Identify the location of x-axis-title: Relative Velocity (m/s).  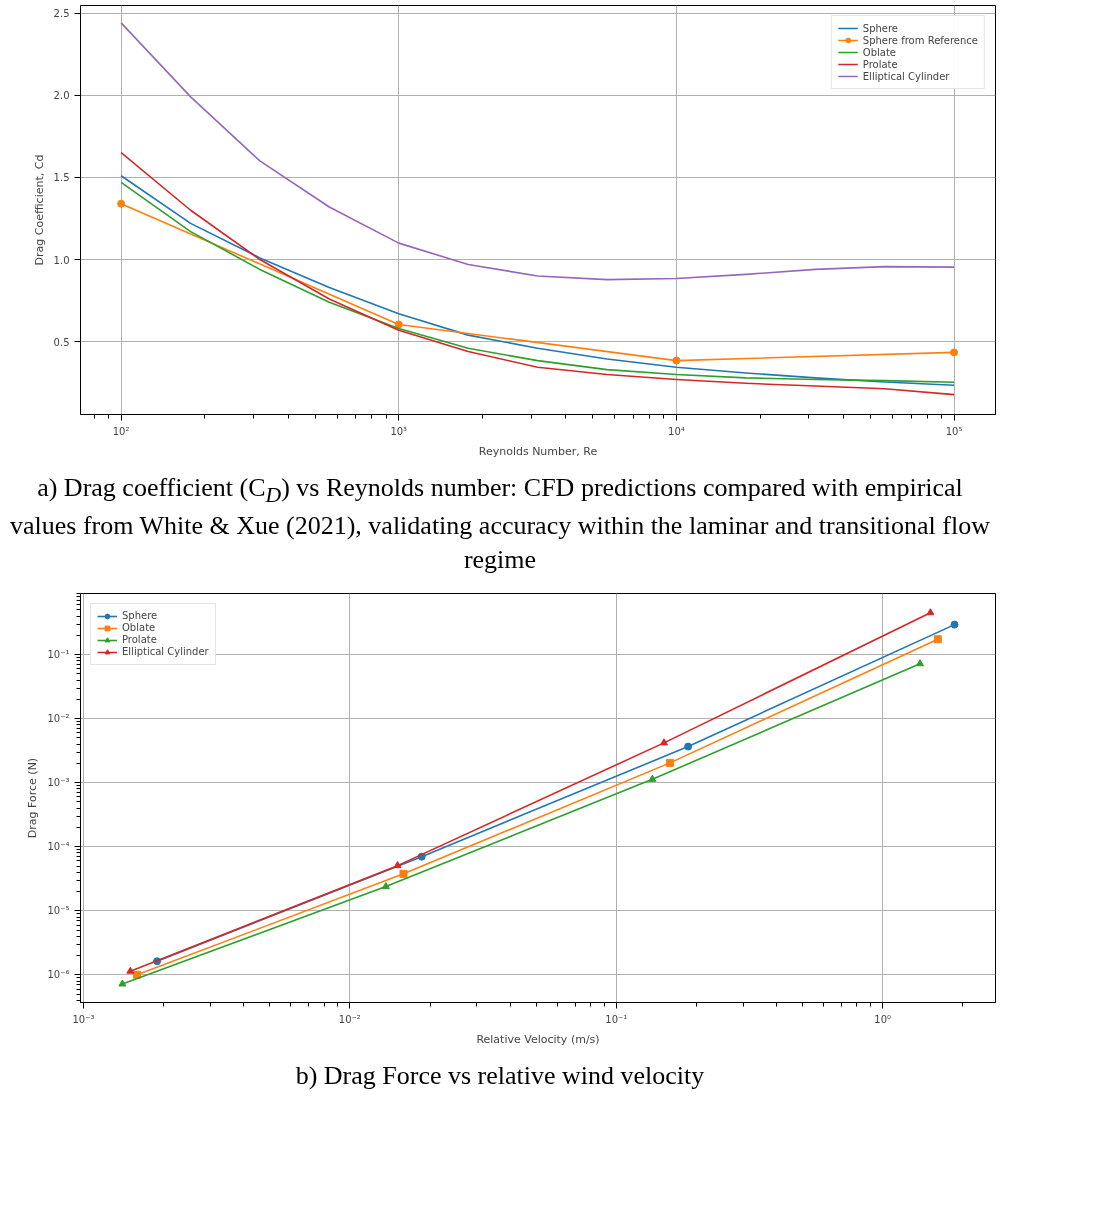
(538, 1039).